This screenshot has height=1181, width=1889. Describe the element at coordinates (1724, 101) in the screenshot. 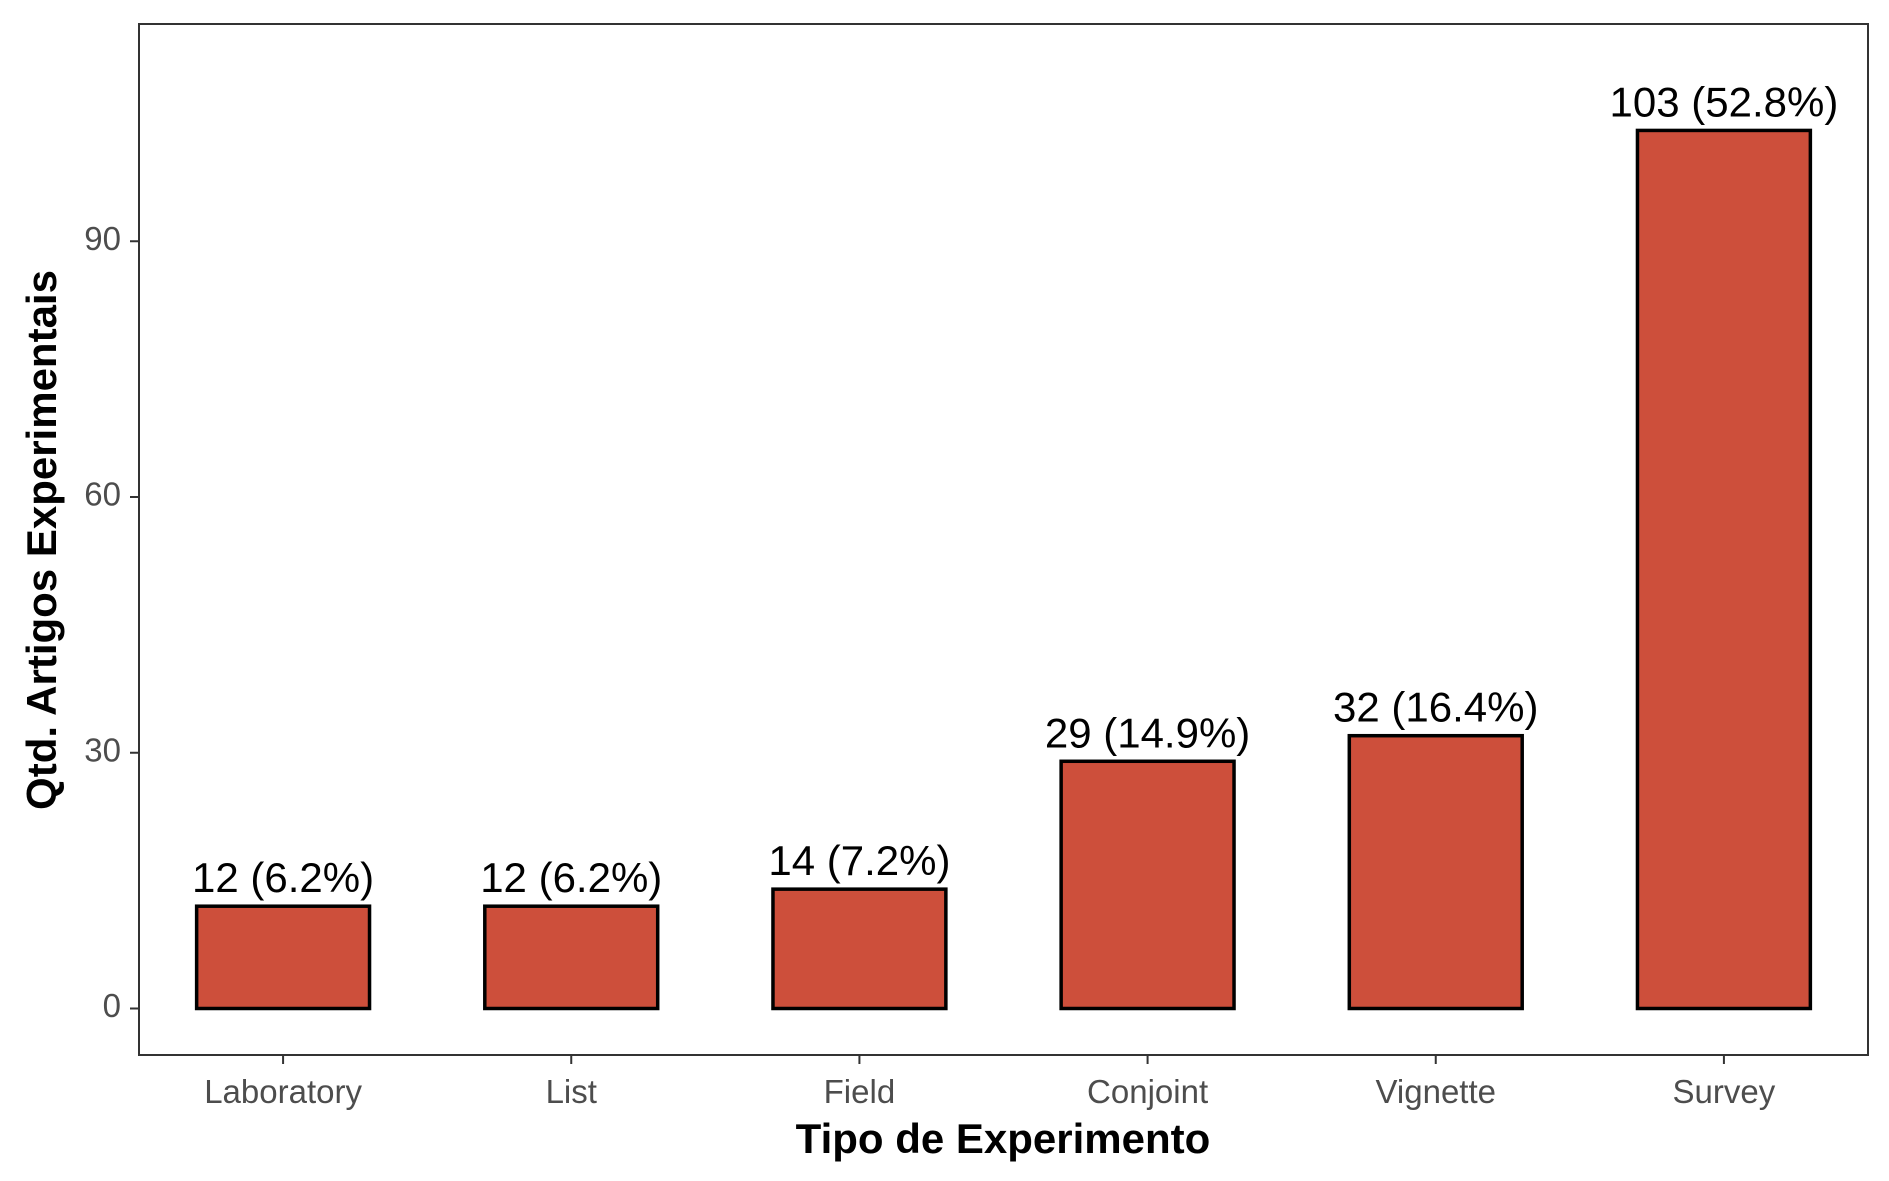

I see `bar-value-label: 103 (52.8%)` at that location.